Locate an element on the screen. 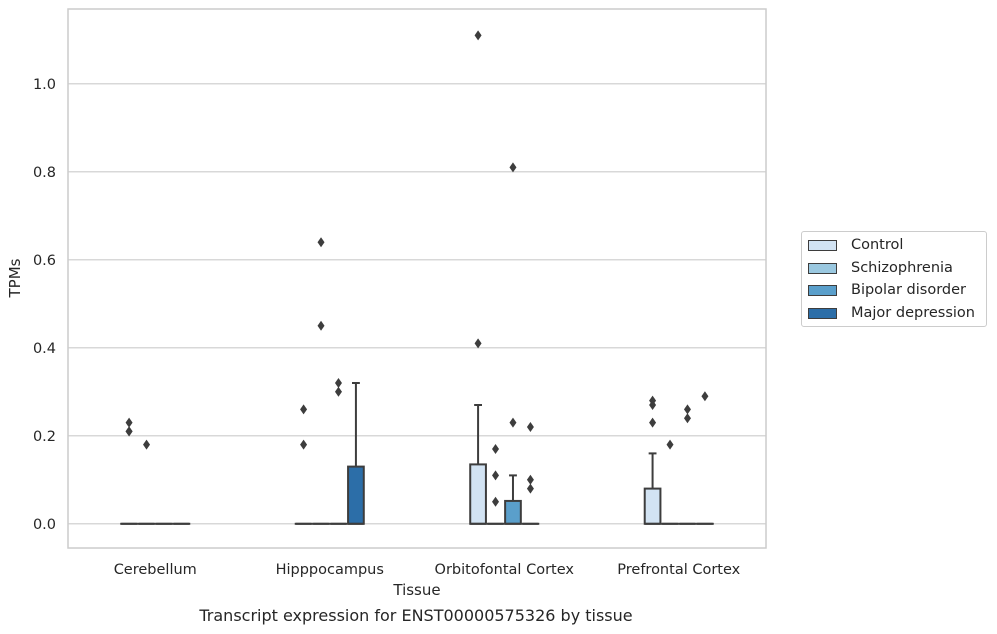 The width and height of the screenshot is (997, 634). x-tick-label: Prefrontal Cortex is located at coordinates (678, 570).